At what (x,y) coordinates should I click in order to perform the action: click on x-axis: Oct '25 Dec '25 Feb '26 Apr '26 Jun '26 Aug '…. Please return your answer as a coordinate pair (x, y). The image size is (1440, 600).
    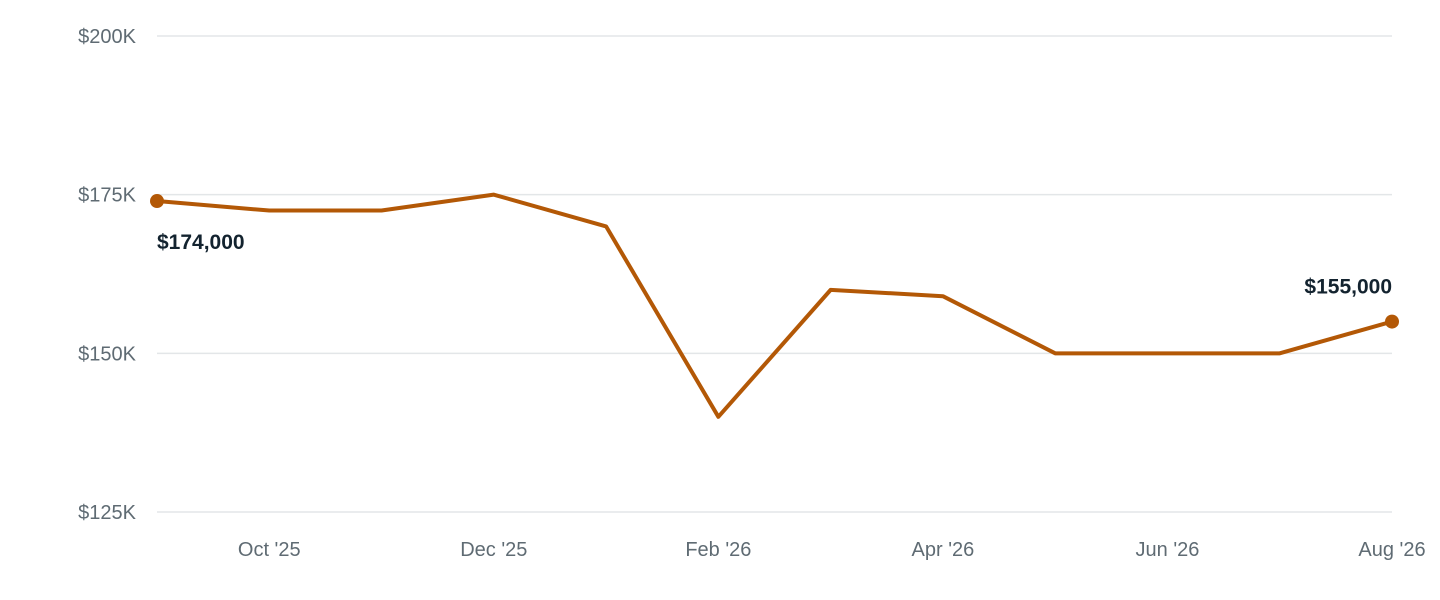
    Looking at the image, I should click on (832, 550).